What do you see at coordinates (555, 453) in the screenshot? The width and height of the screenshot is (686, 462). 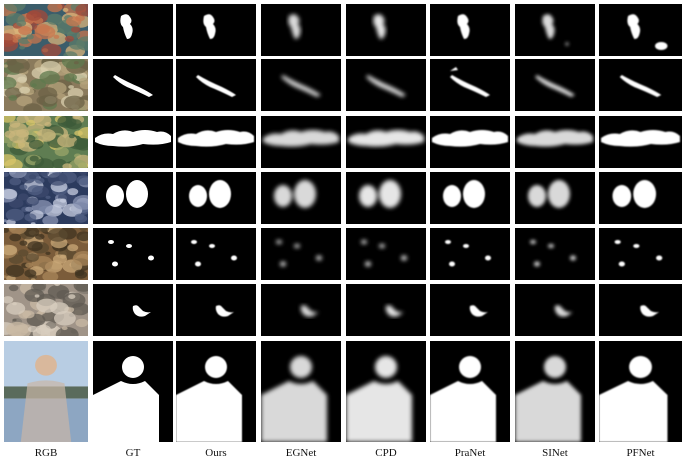 I see `column-label-sinet: SINet` at bounding box center [555, 453].